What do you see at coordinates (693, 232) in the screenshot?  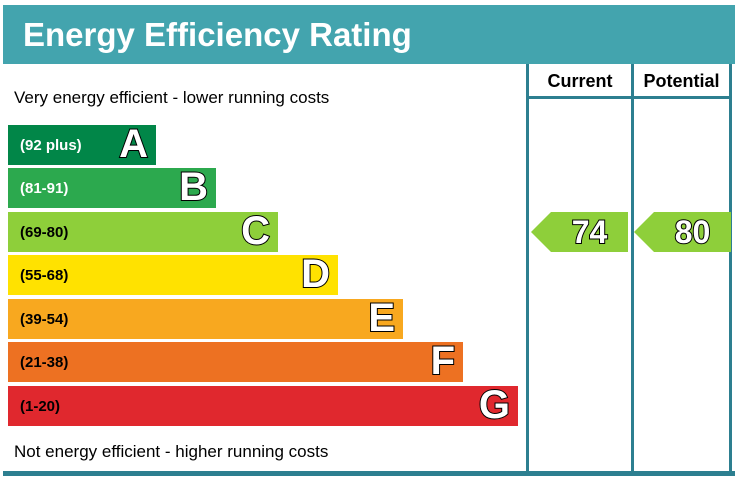 I see `potential-rating-value: 80` at bounding box center [693, 232].